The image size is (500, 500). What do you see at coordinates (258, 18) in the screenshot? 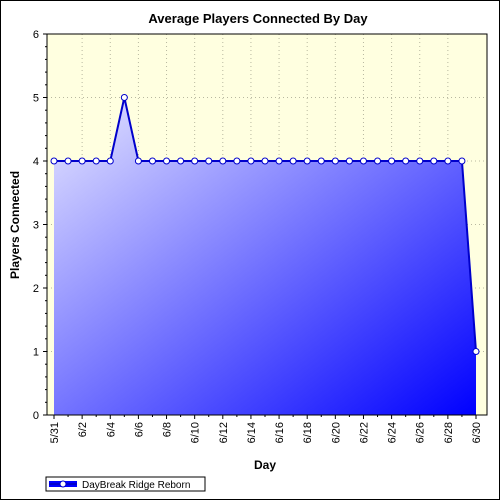
I see `chart-title: Average Players Connected By Day` at bounding box center [258, 18].